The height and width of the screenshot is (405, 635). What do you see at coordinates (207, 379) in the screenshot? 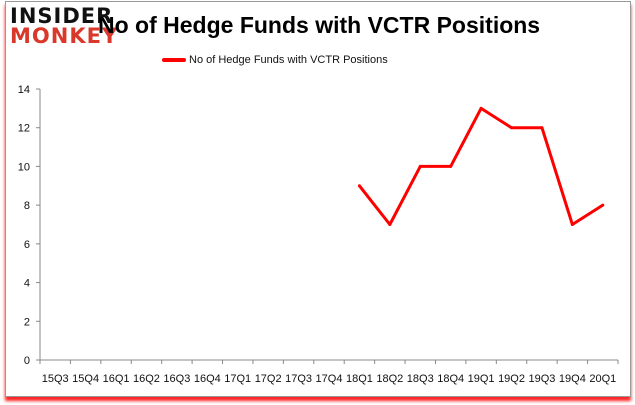
I see `x-tick-label: 16Q4` at bounding box center [207, 379].